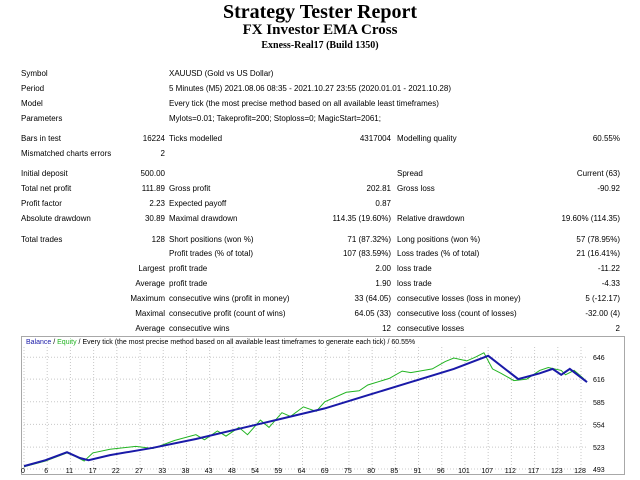 The image size is (640, 480). Describe the element at coordinates (375, 138) in the screenshot. I see `ticks-value: 4317004` at that location.